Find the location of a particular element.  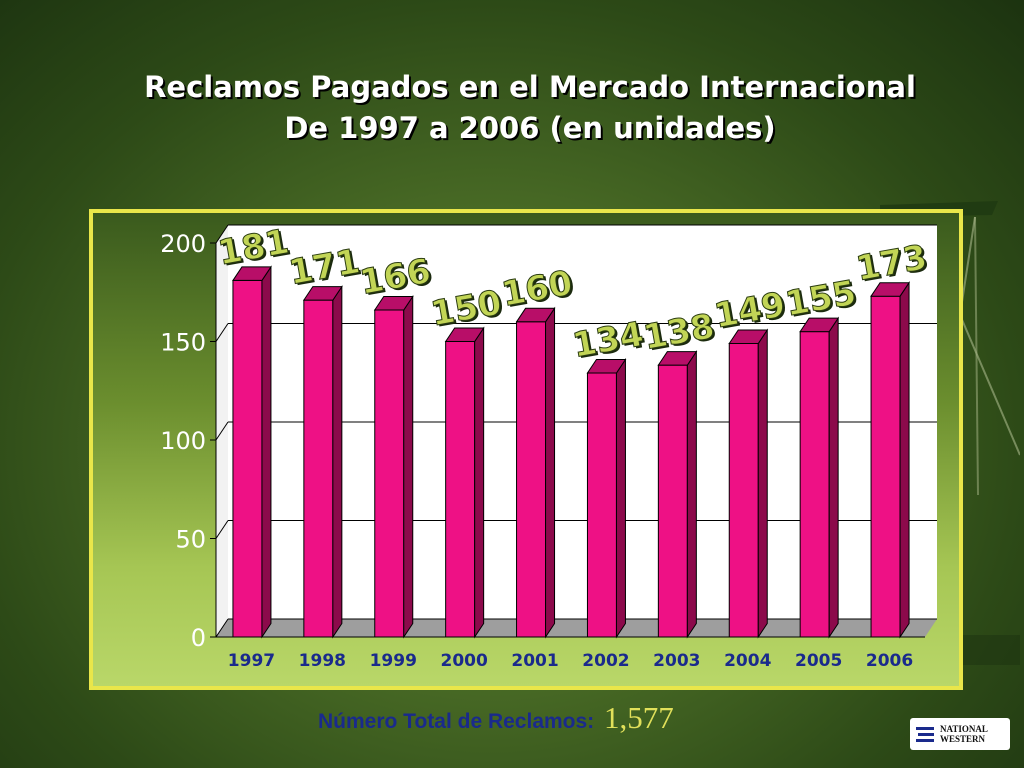

national-western-logo: NATIONAL WESTERN is located at coordinates (960, 734).